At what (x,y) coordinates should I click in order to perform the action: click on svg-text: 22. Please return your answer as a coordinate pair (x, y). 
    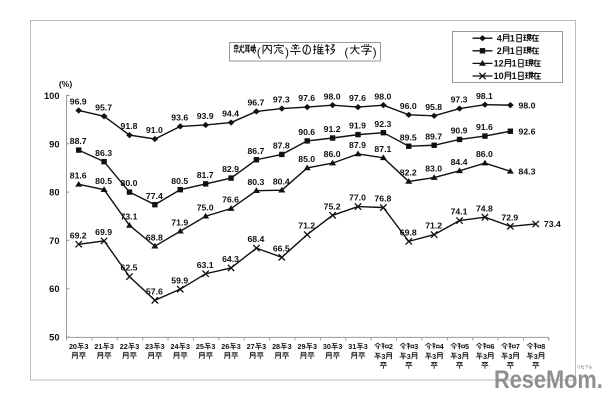
    Looking at the image, I should click on (124, 346).